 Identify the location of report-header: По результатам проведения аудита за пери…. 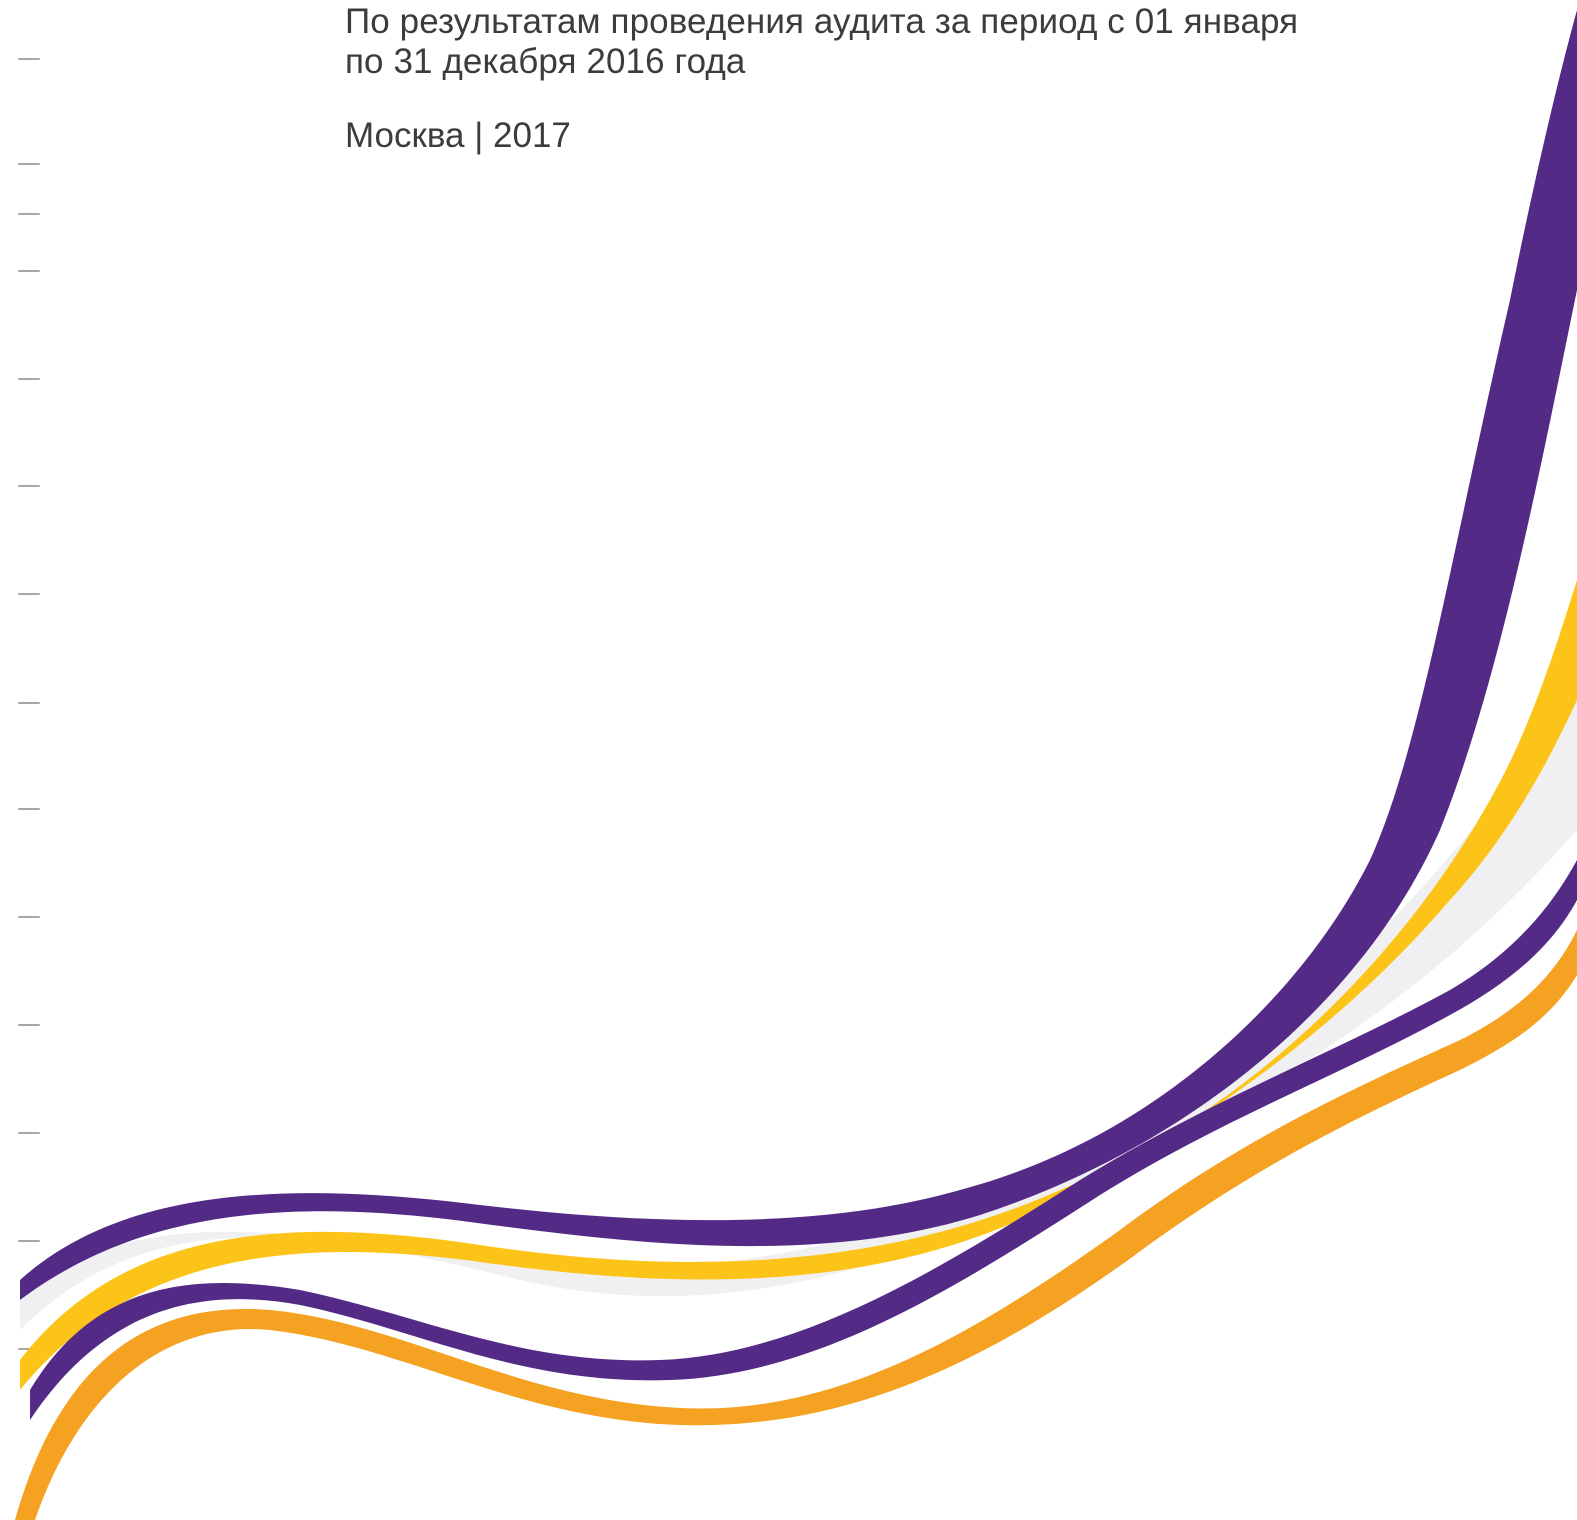
(821, 79).